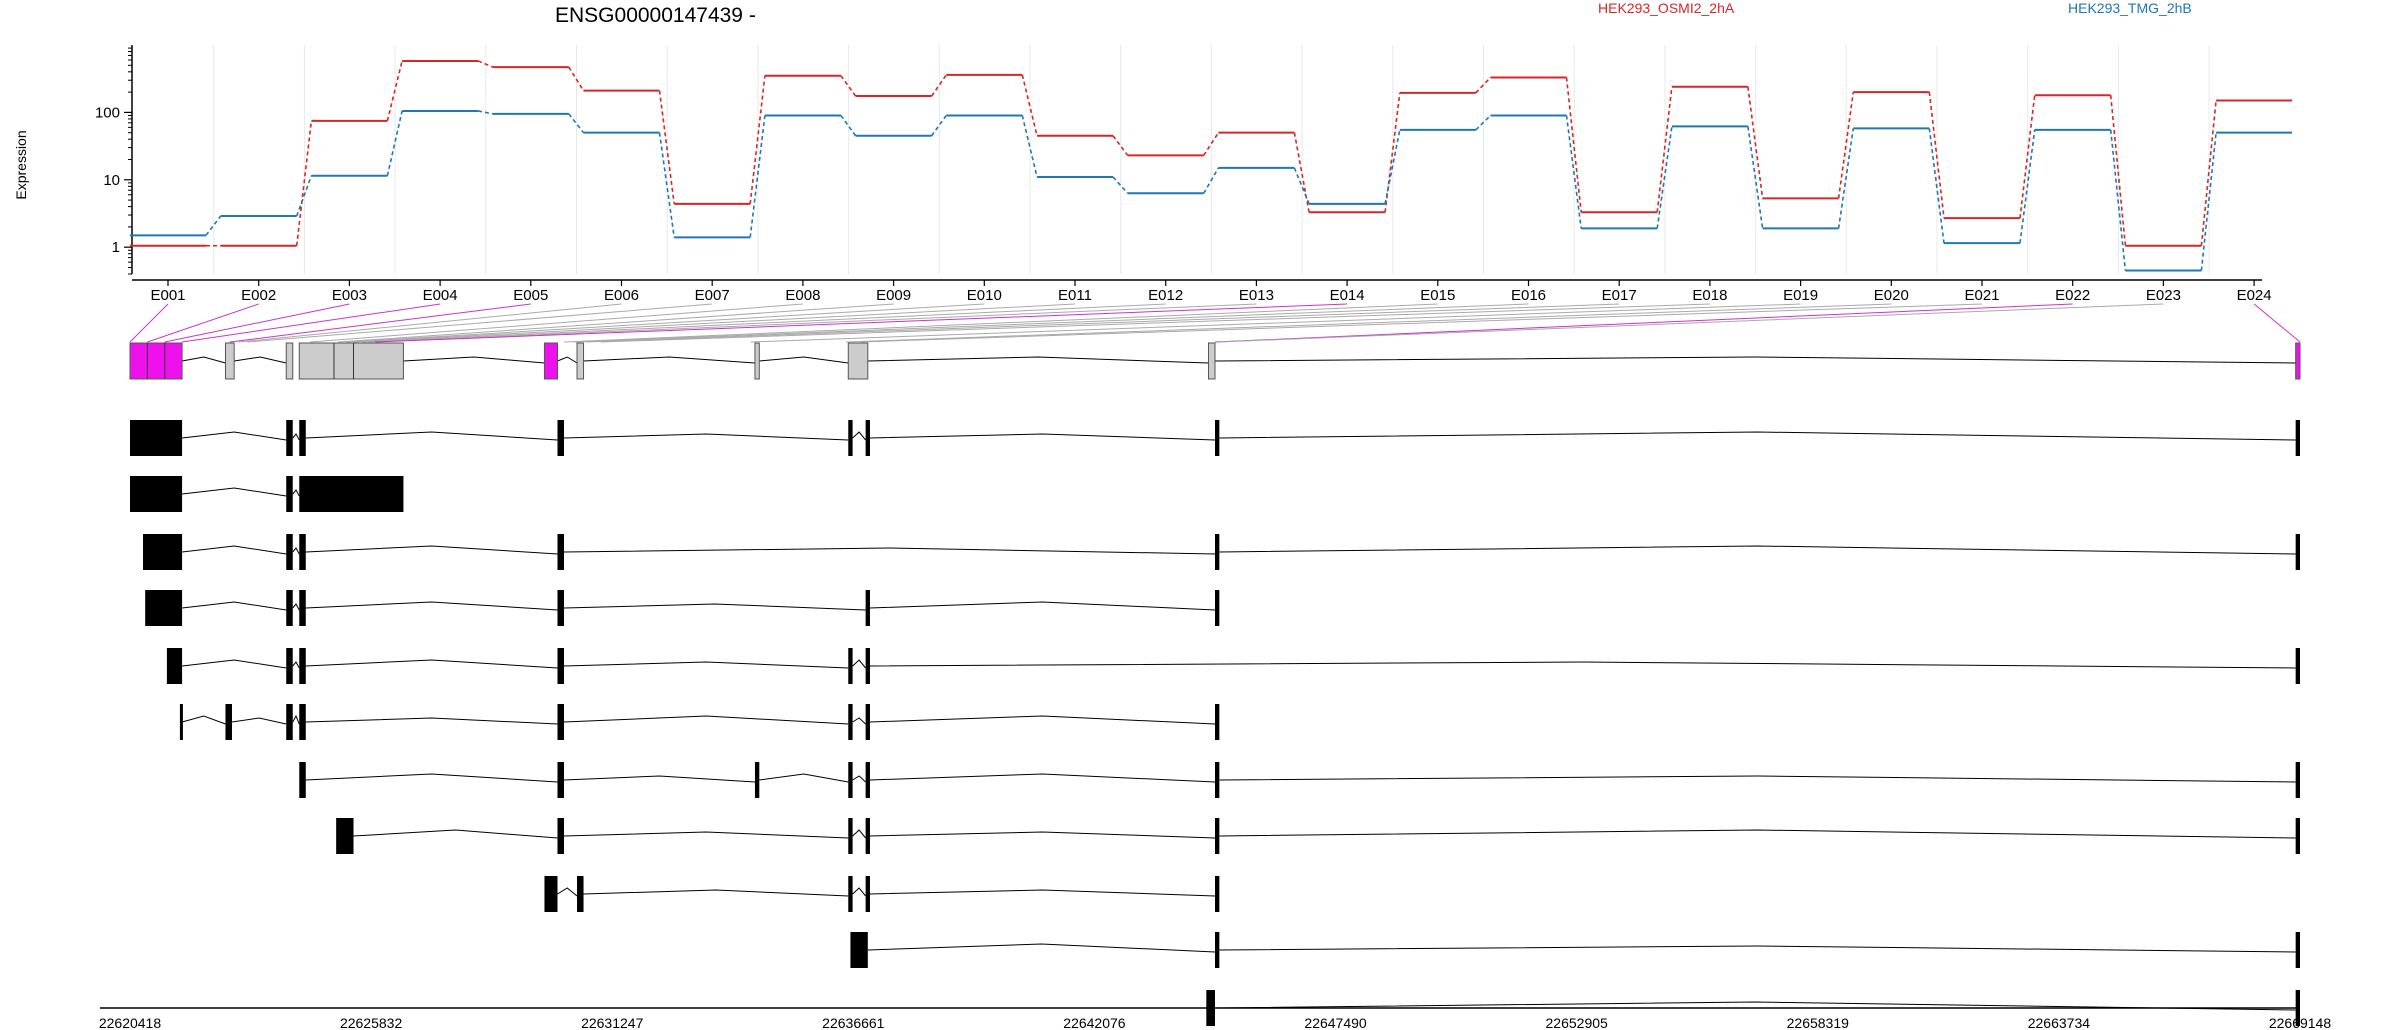 Image resolution: width=2400 pixels, height=1030 pixels. I want to click on genomic-coordinate-label: 22669148, so click(2300, 1022).